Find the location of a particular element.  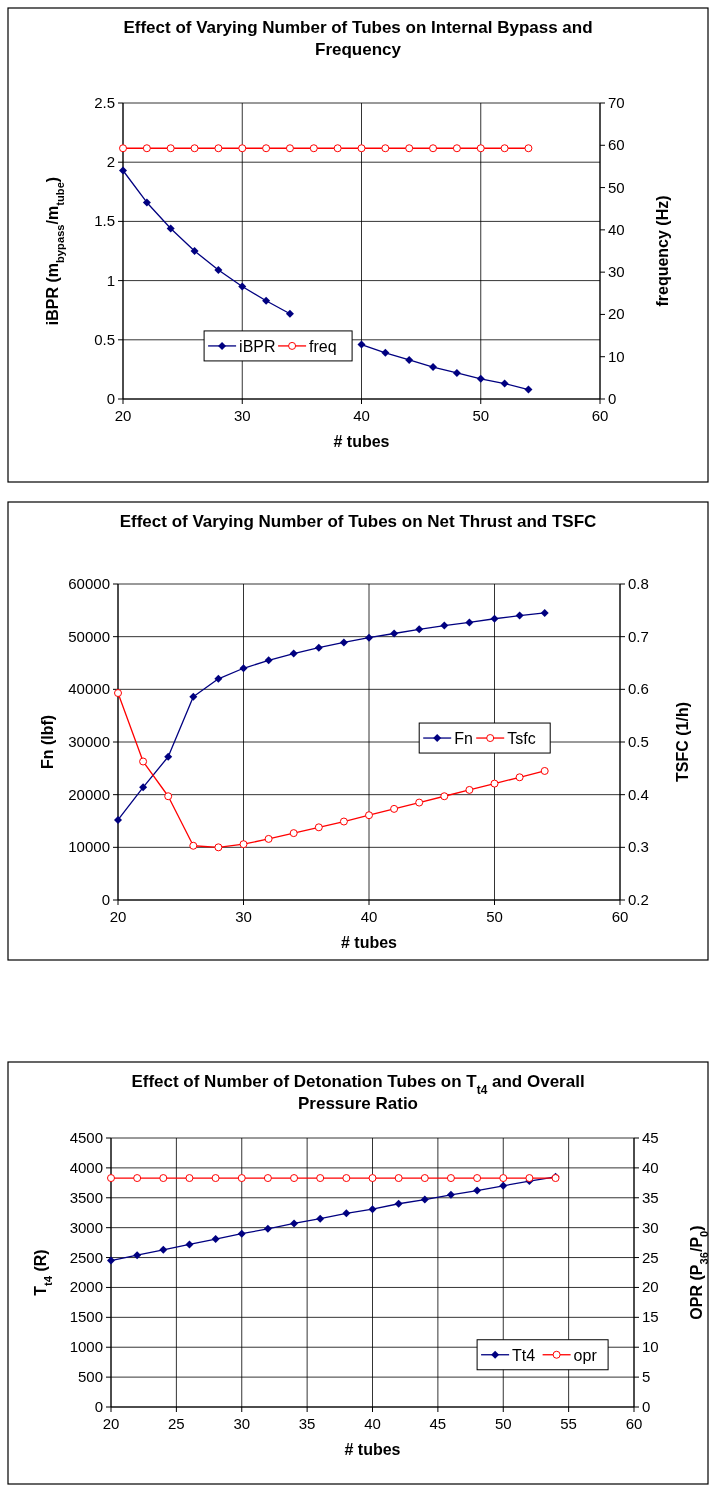

legend-label: Tt4 is located at coordinates (524, 1355).